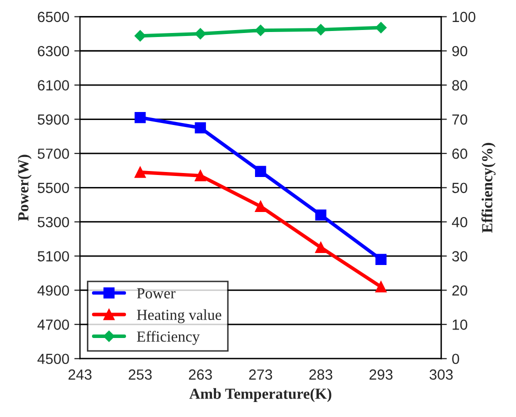 This screenshot has height=417, width=516. I want to click on y2-tick-label: 60, so click(460, 153).